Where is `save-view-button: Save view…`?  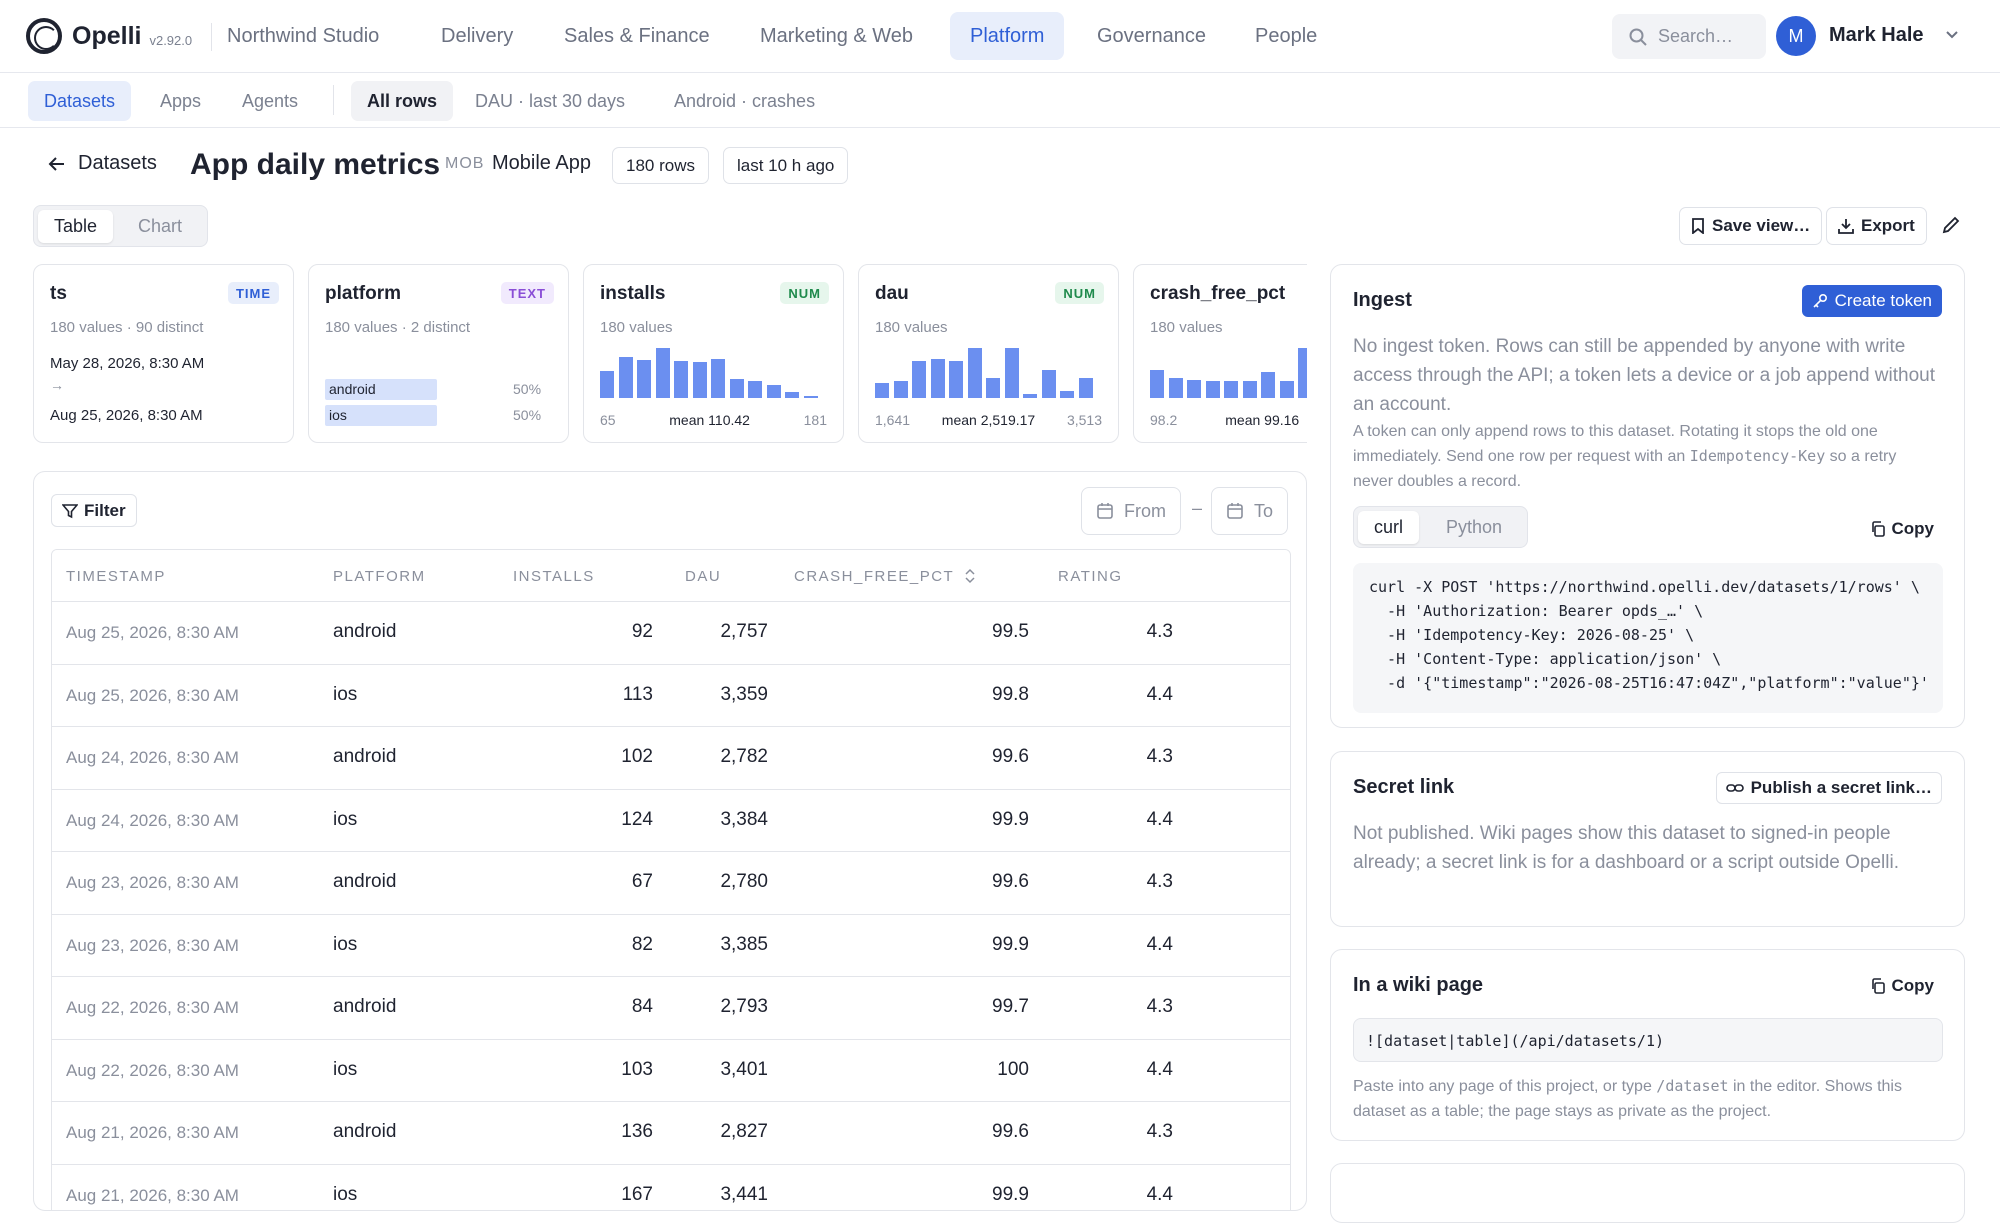 save-view-button: Save view… is located at coordinates (1751, 226).